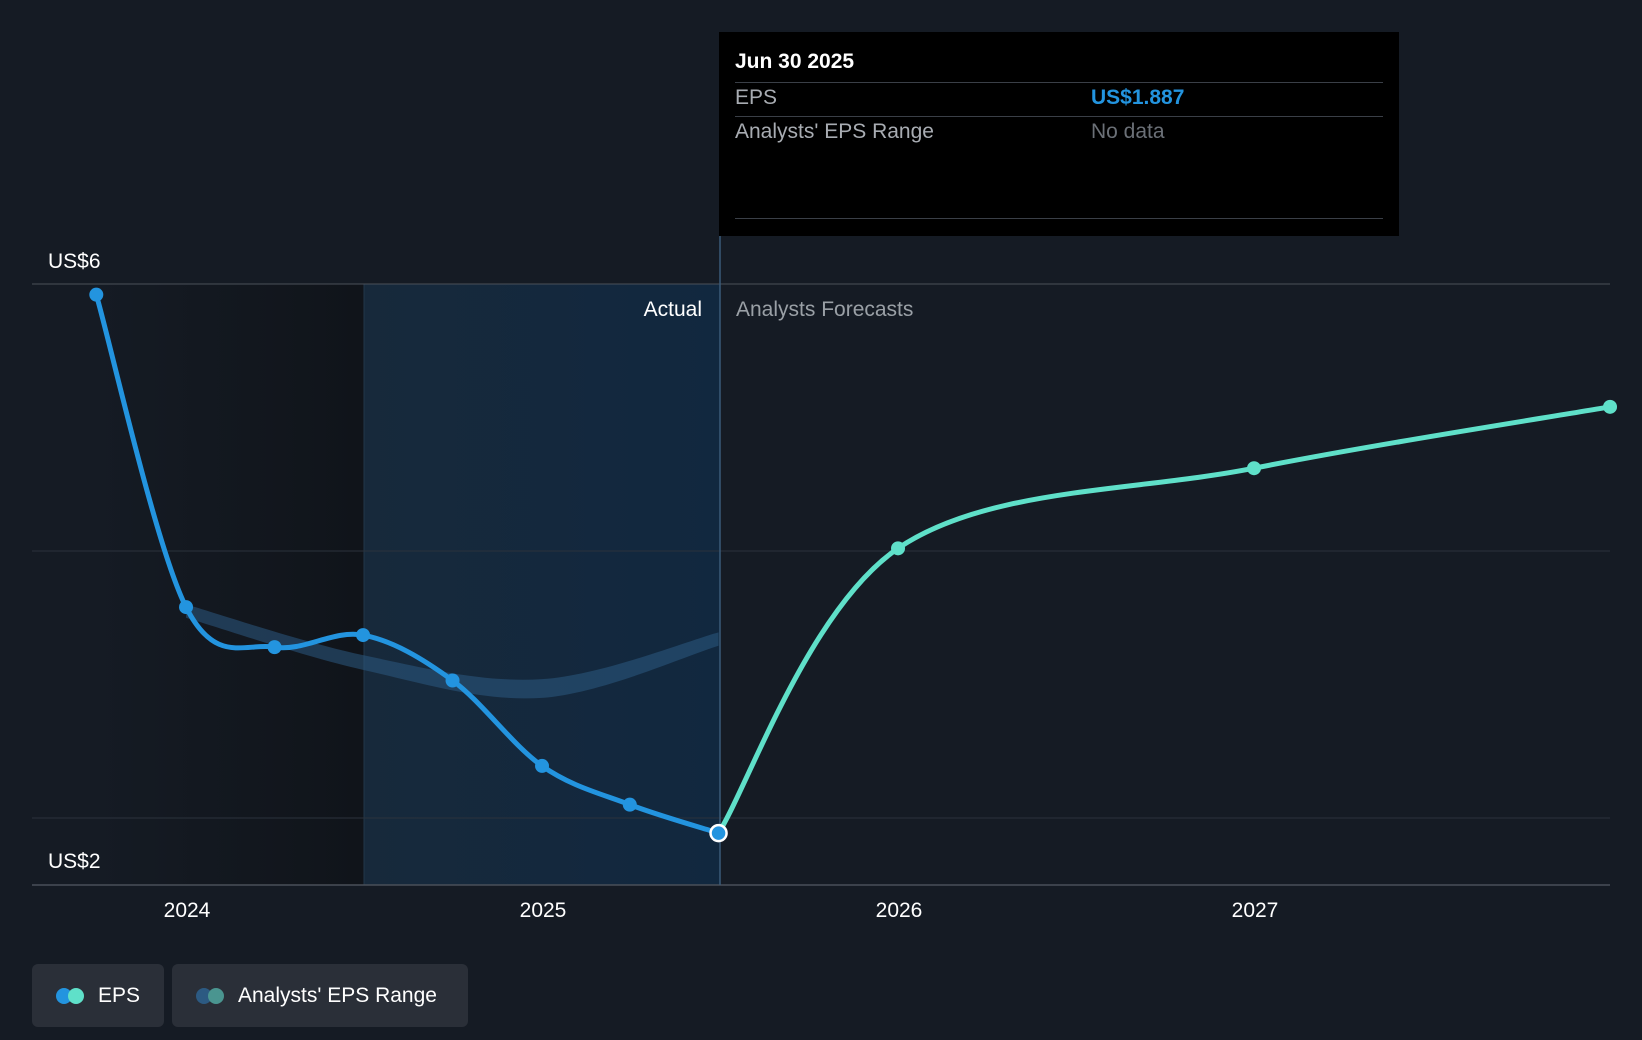  I want to click on y-axis-label-bottom: US$2, so click(74, 861).